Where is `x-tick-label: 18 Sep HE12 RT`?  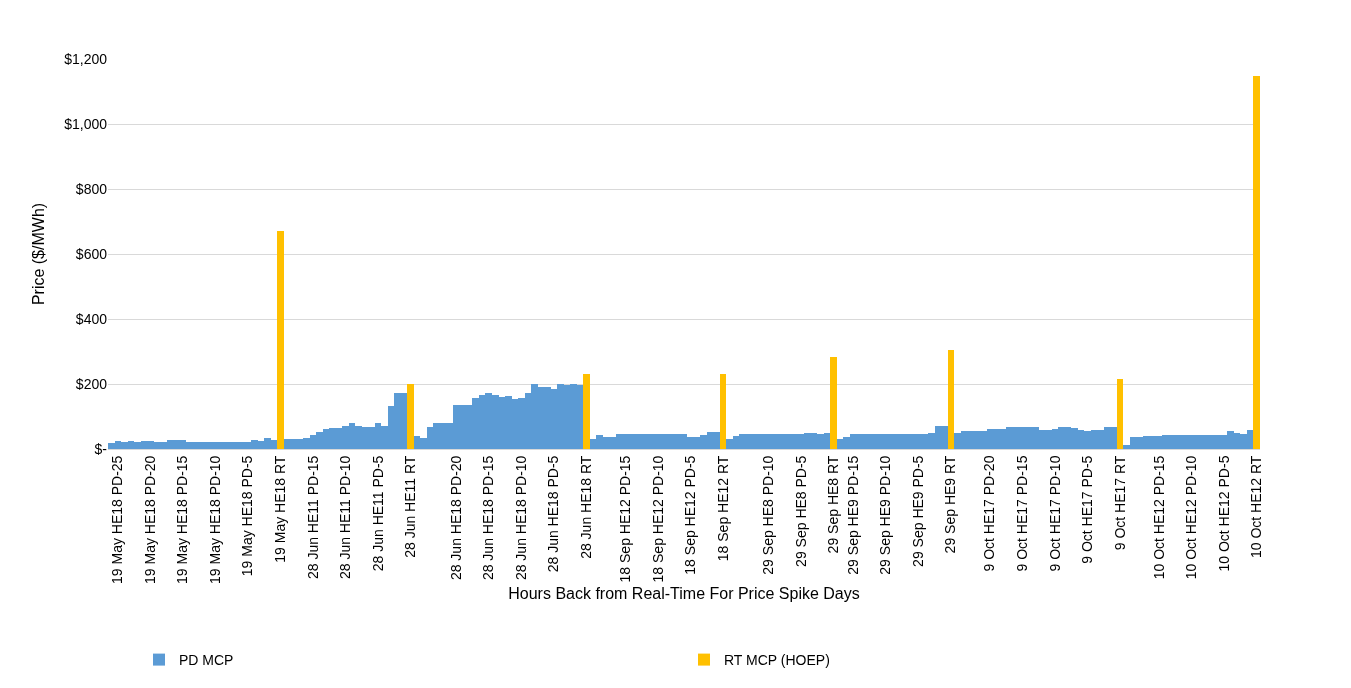 x-tick-label: 18 Sep HE12 RT is located at coordinates (722, 508).